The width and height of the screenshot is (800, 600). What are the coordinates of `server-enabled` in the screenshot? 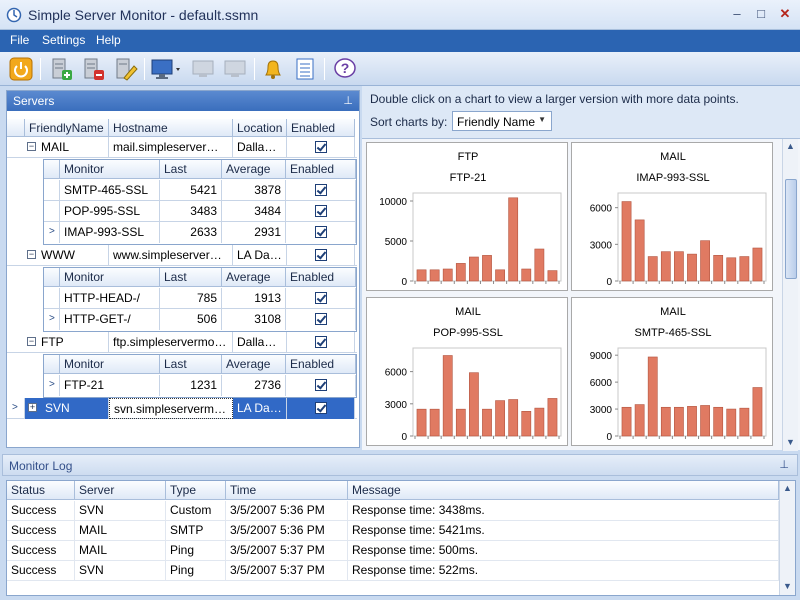 It's located at (321, 255).